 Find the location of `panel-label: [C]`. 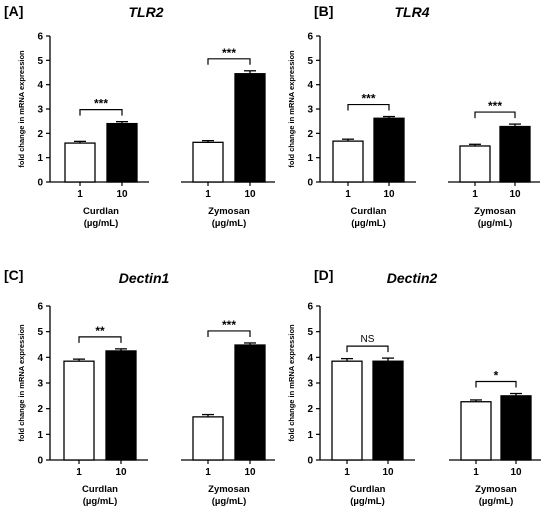

panel-label: [C] is located at coordinates (13, 275).